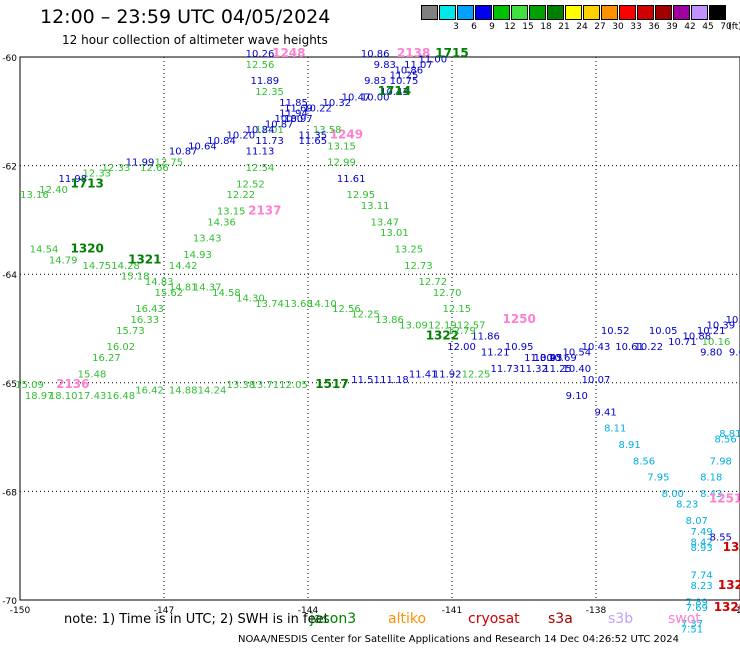  I want to click on wave-height-label: 16.43, so click(149, 309).